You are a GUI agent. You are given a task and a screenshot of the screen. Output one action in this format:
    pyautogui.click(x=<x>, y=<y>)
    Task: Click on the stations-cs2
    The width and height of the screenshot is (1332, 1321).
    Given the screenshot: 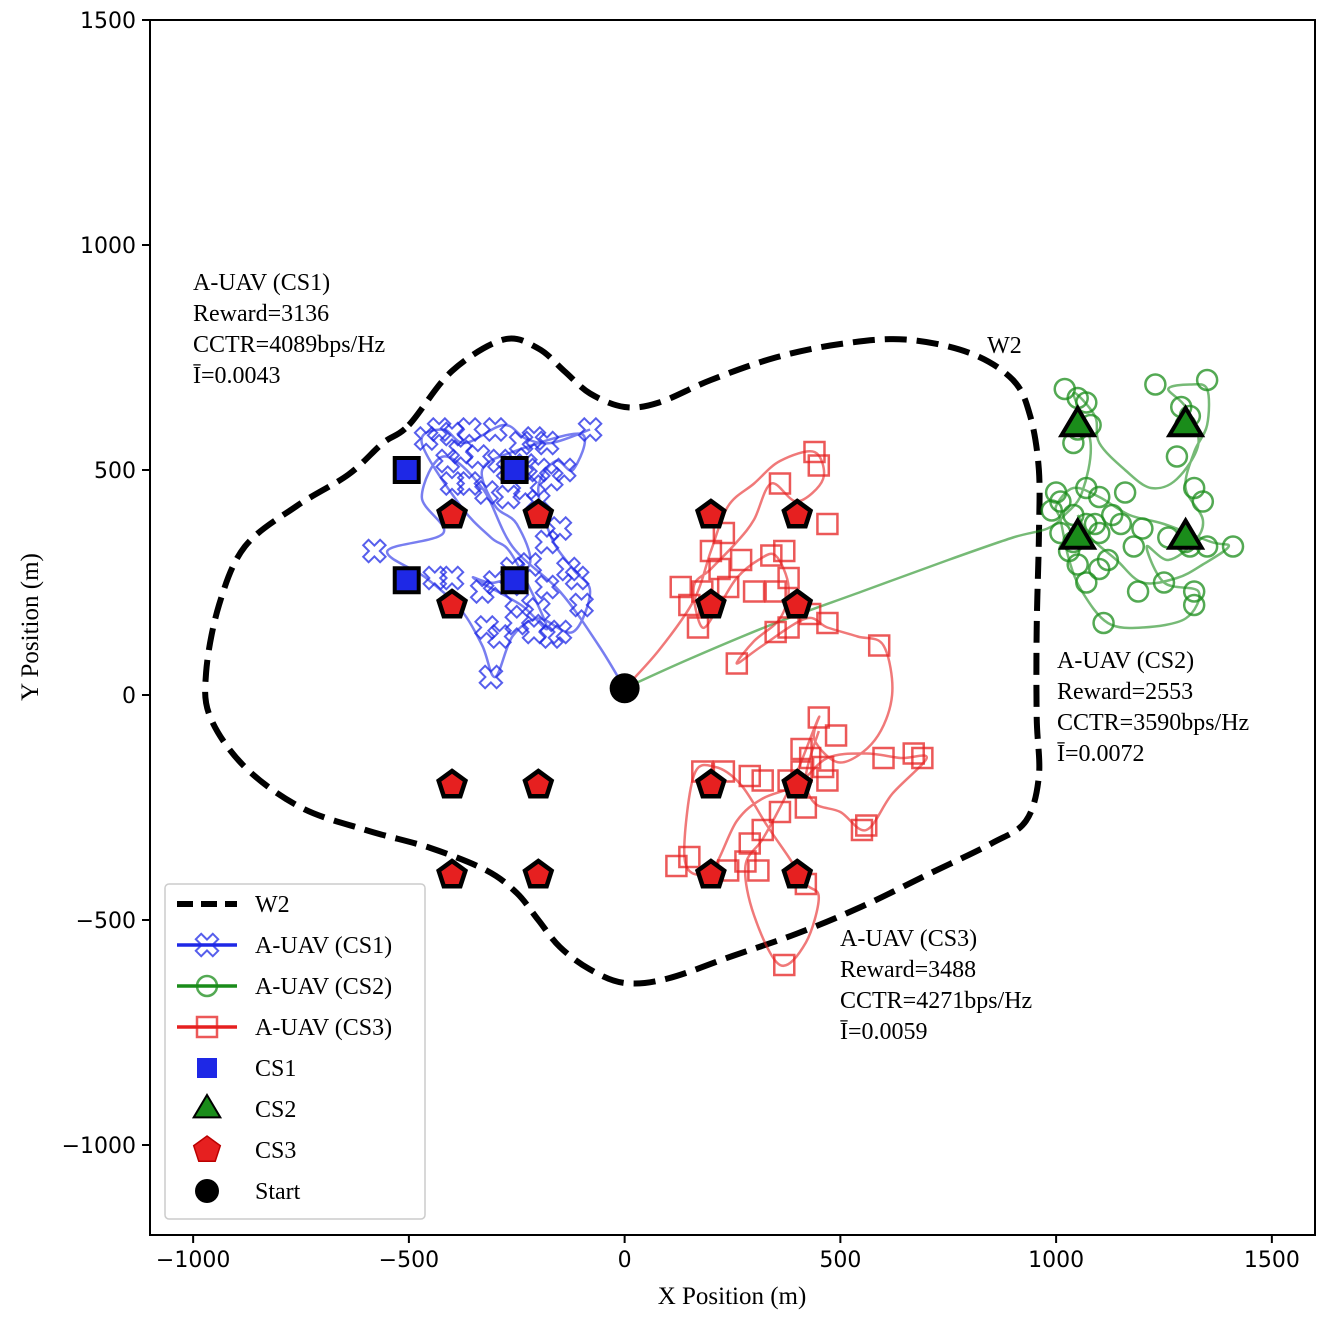 What is the action you would take?
    pyautogui.click(x=1131, y=477)
    